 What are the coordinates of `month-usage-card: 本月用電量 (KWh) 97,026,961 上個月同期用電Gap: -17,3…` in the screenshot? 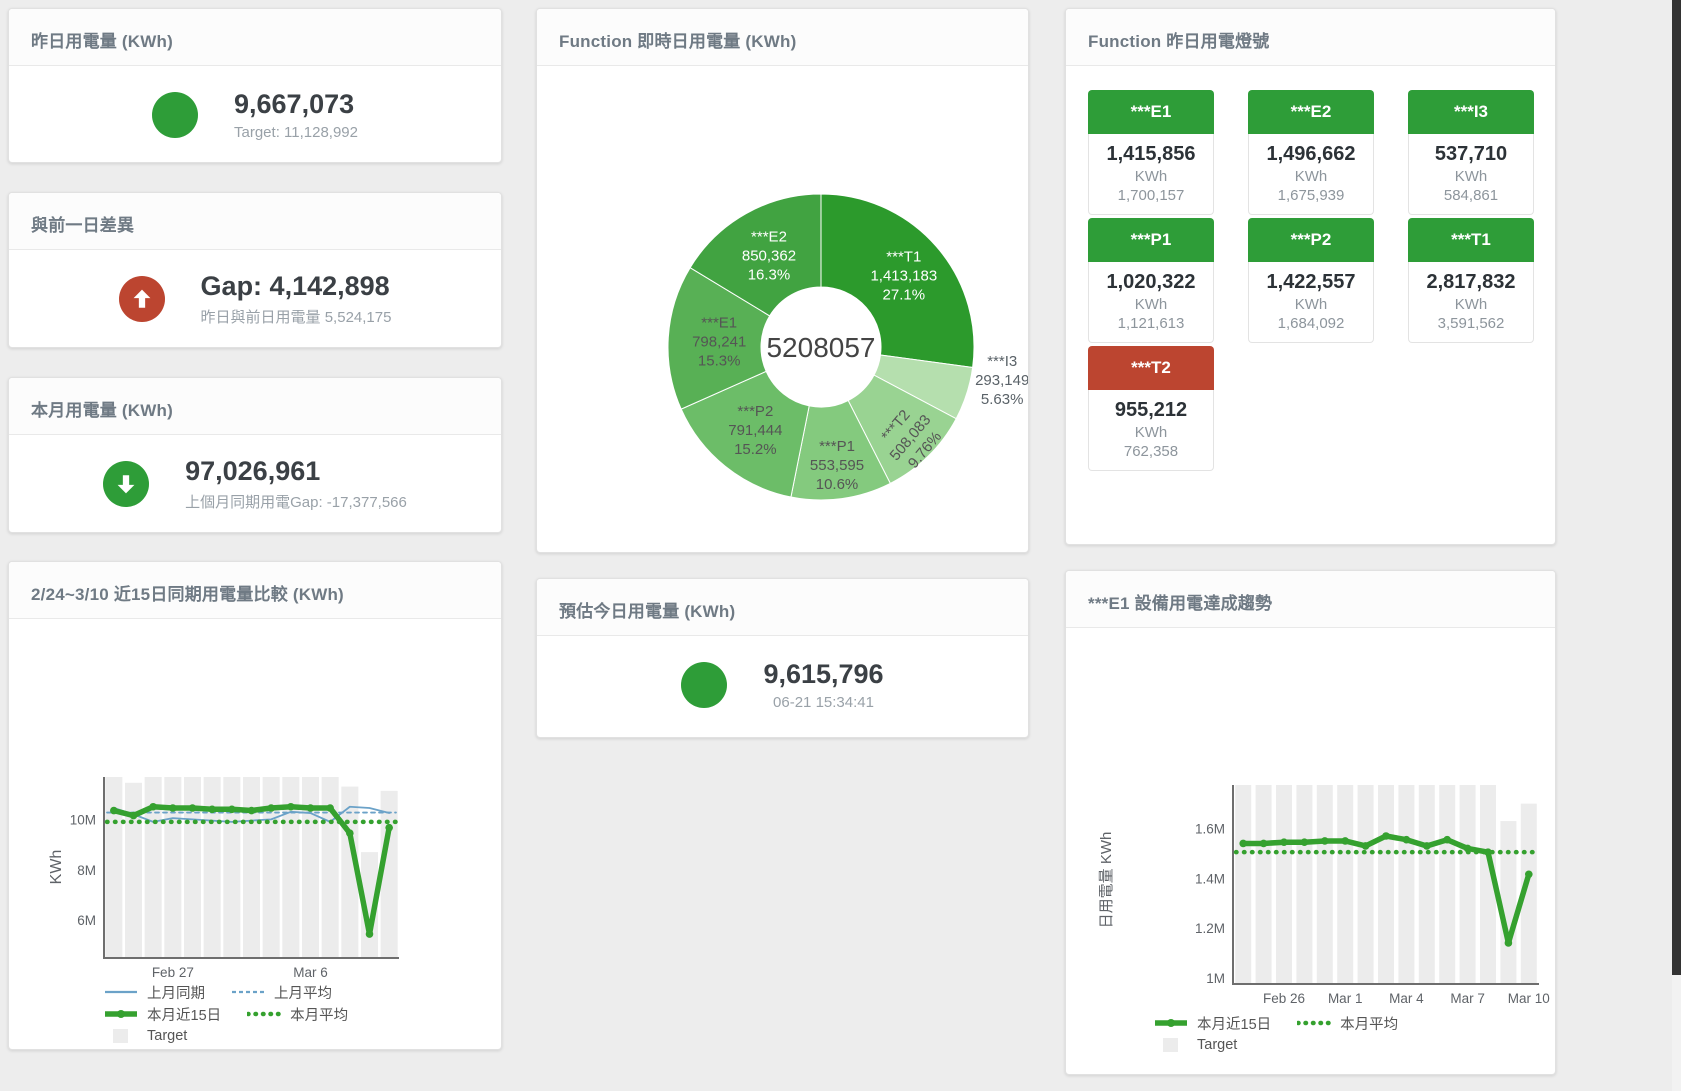 It's located at (255, 455).